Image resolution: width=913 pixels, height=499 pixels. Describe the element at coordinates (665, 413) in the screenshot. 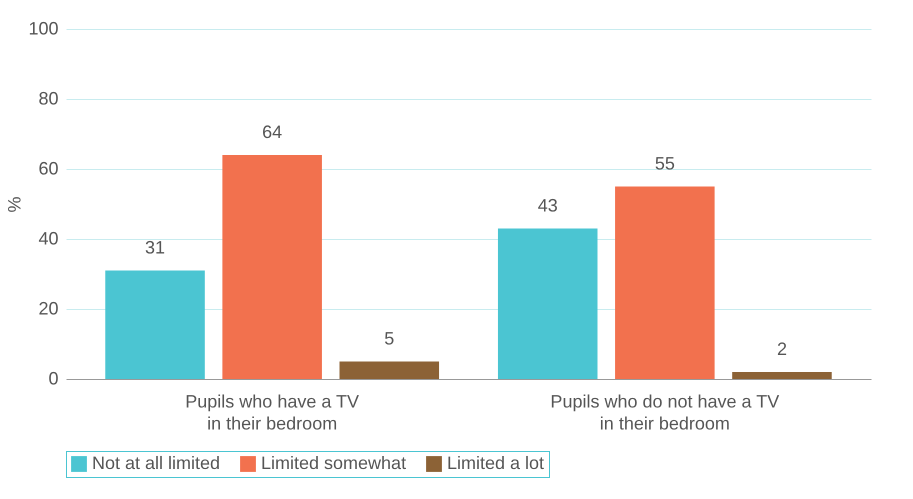

I see `x-tick-label: Pupils who do not have a TV in their bedroom` at that location.